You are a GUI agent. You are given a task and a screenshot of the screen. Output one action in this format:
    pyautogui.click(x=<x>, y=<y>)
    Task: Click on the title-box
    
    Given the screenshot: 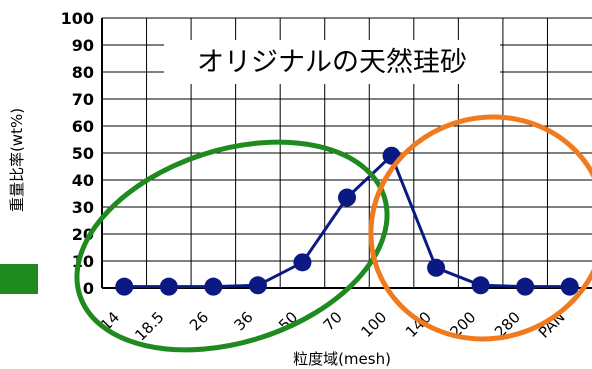 What is the action you would take?
    pyautogui.click(x=332, y=62)
    